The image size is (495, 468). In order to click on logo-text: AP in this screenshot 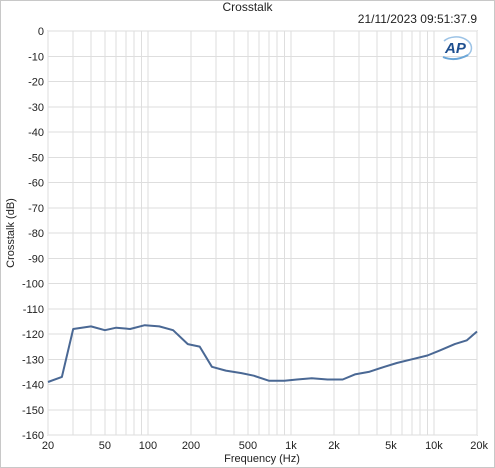, I will do `click(455, 48)`.